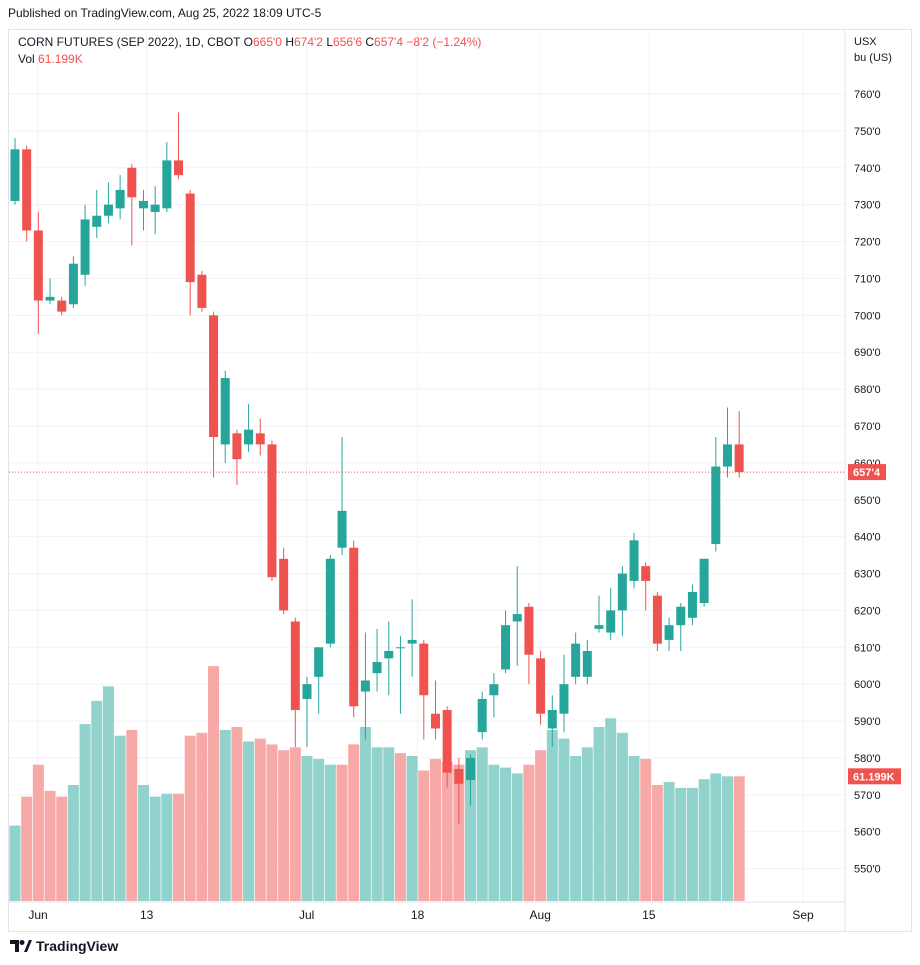  Describe the element at coordinates (21, 946) in the screenshot. I see `tradingview-logo-icon` at that location.